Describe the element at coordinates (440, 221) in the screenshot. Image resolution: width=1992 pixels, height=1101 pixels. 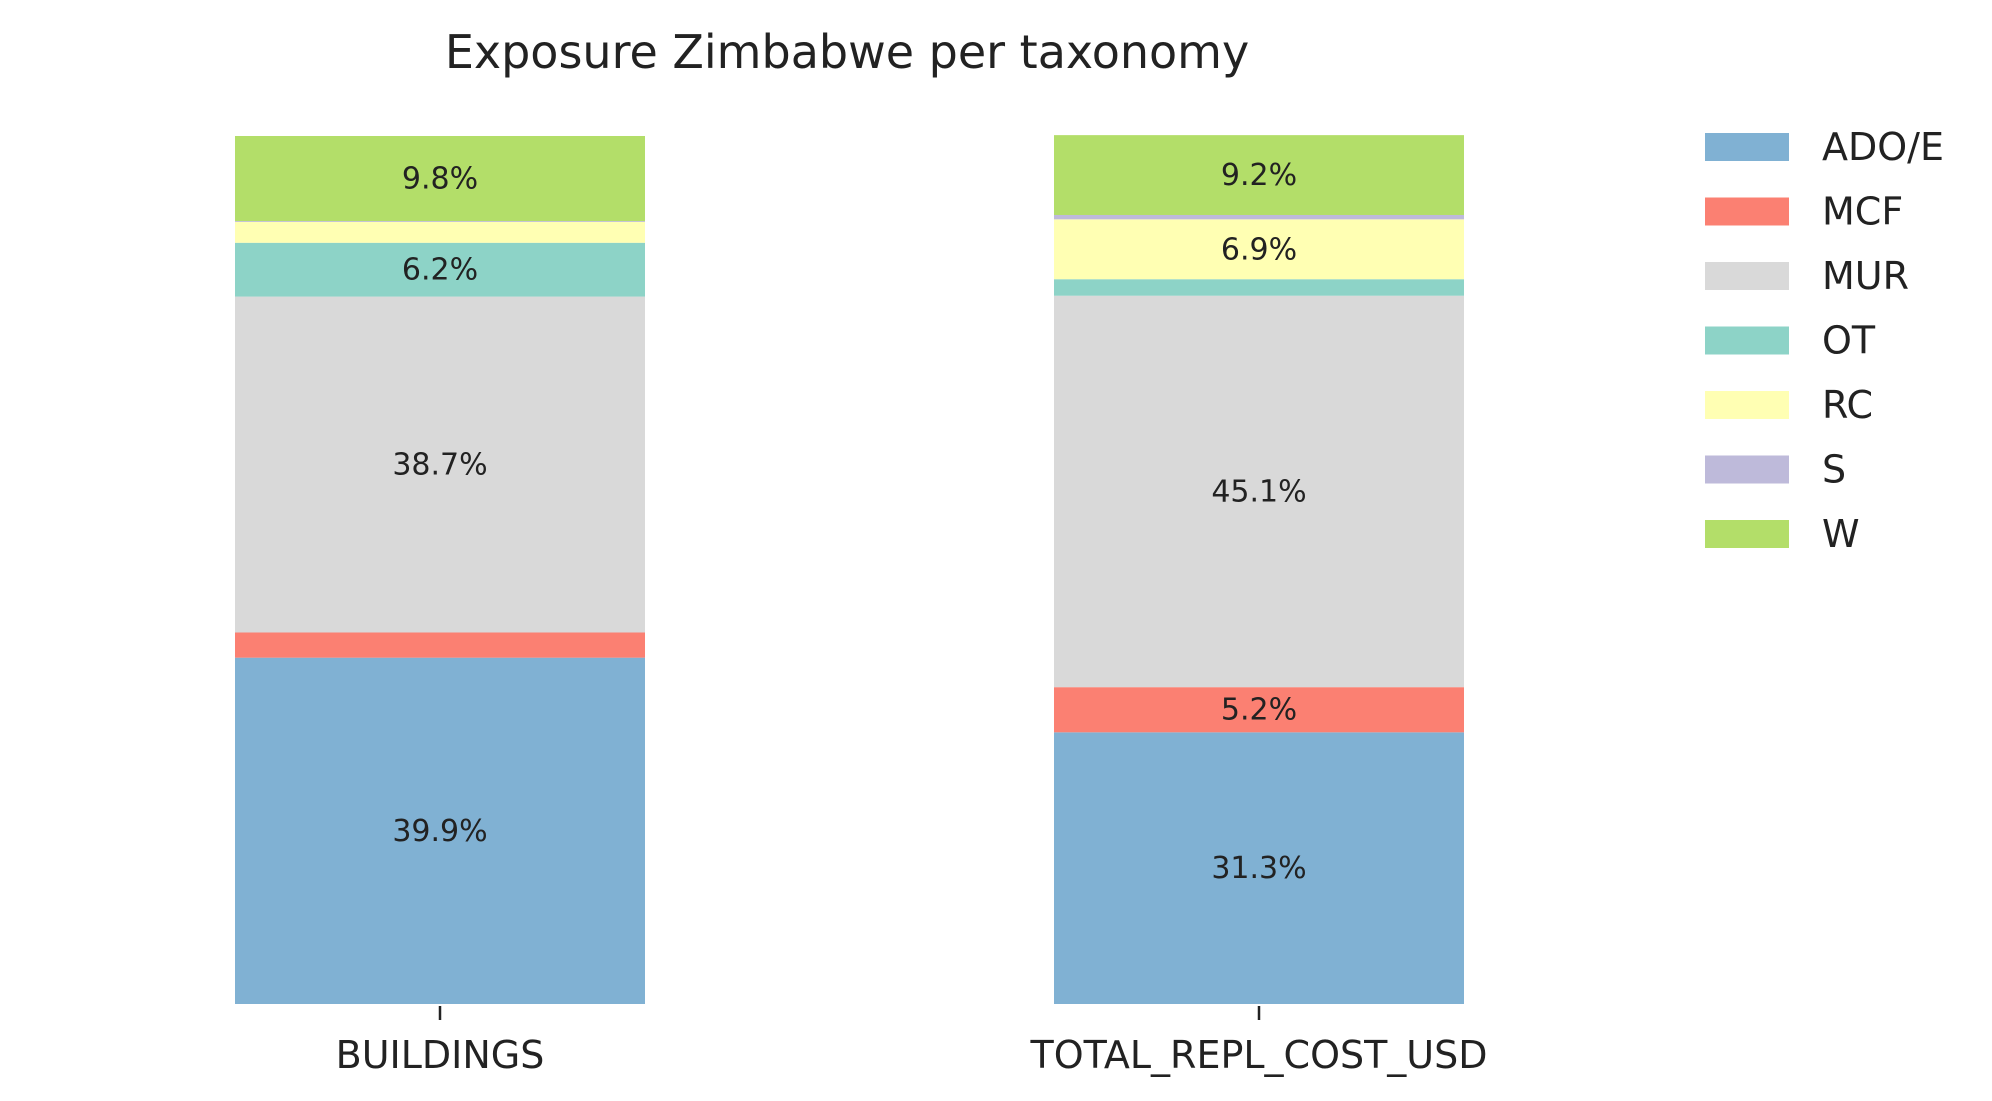
I see `bar-segment-s-buildings` at that location.